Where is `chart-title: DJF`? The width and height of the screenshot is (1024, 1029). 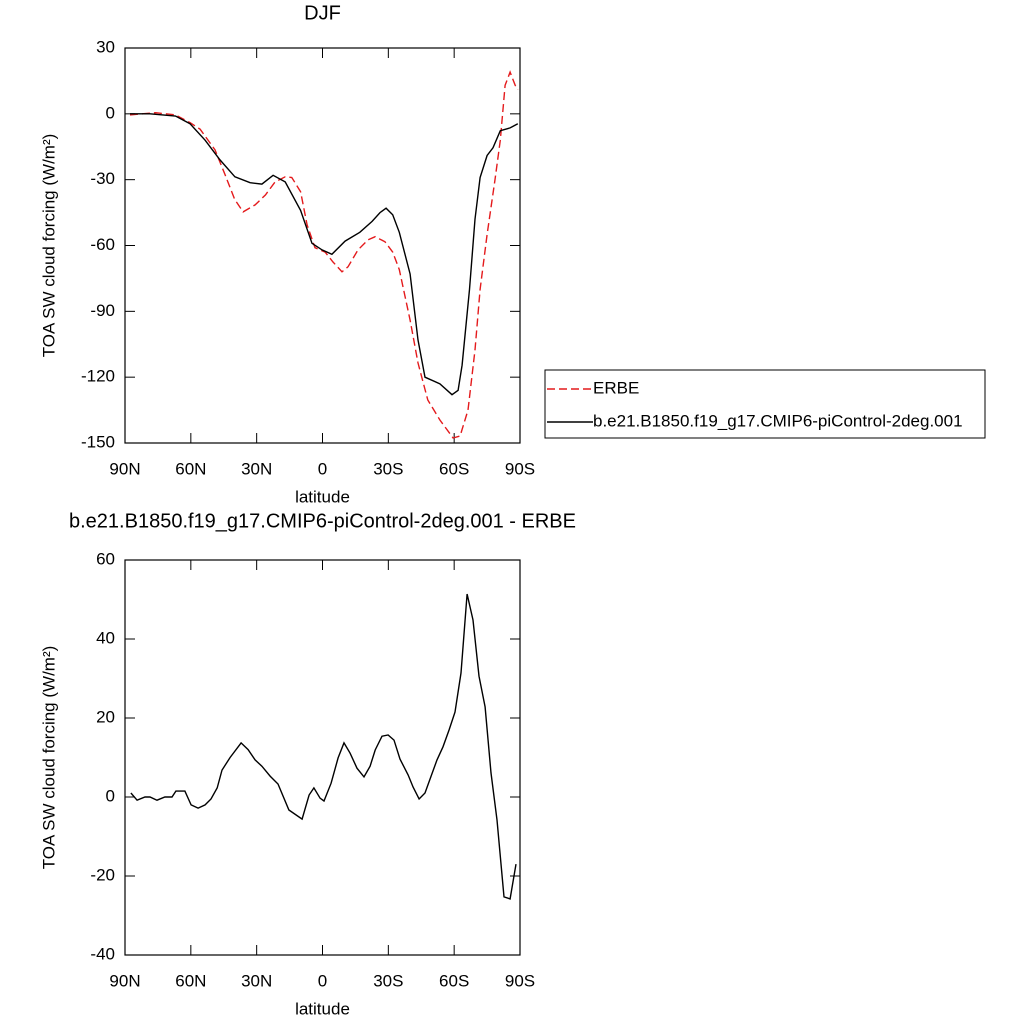 chart-title: DJF is located at coordinates (322, 13).